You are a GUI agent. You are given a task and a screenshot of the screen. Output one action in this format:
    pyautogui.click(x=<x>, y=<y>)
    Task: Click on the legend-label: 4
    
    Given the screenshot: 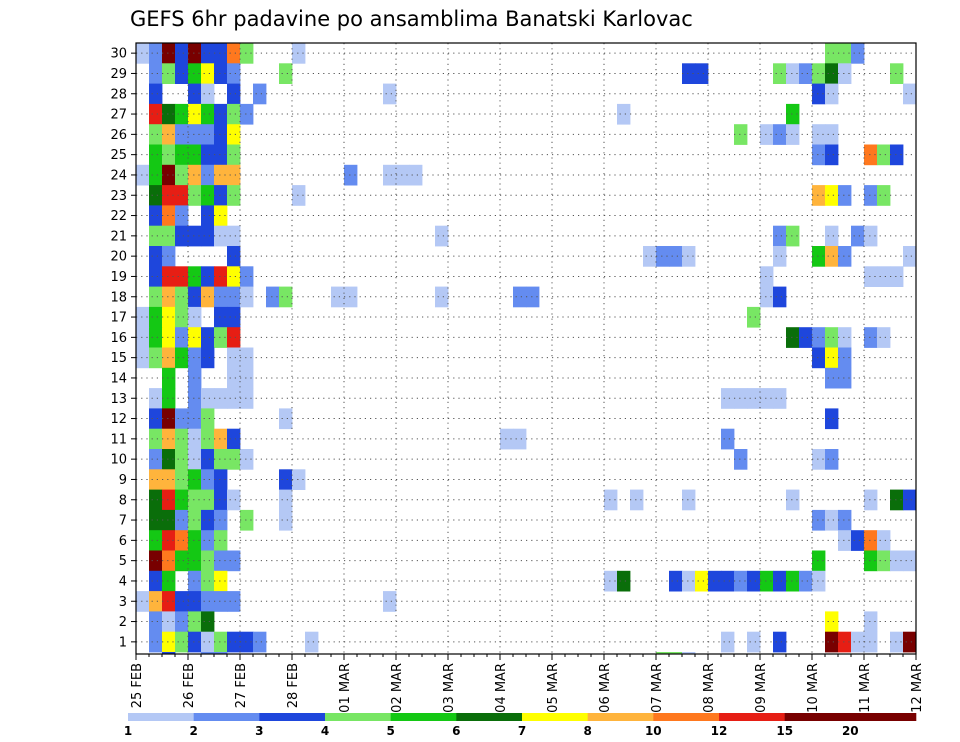 What is the action you would take?
    pyautogui.click(x=325, y=731)
    